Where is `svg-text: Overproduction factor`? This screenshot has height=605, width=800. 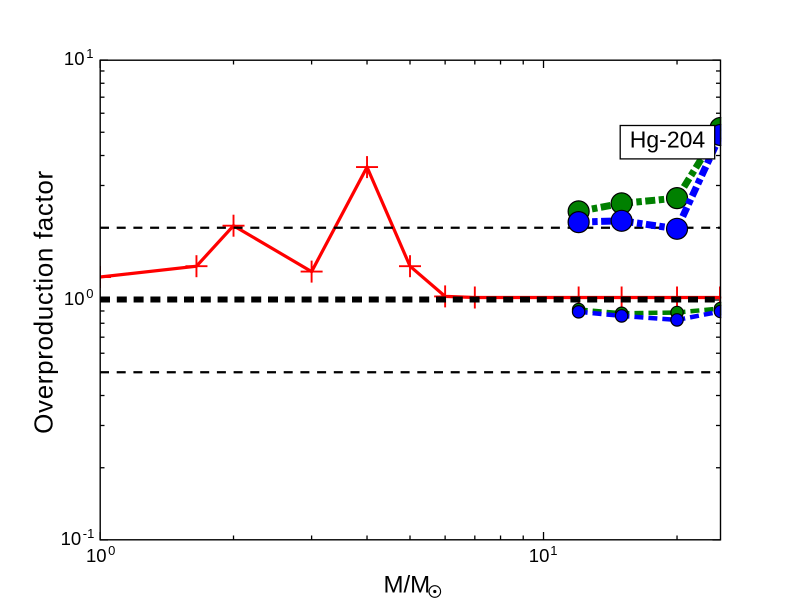
svg-text: Overproduction factor is located at coordinates (44, 302).